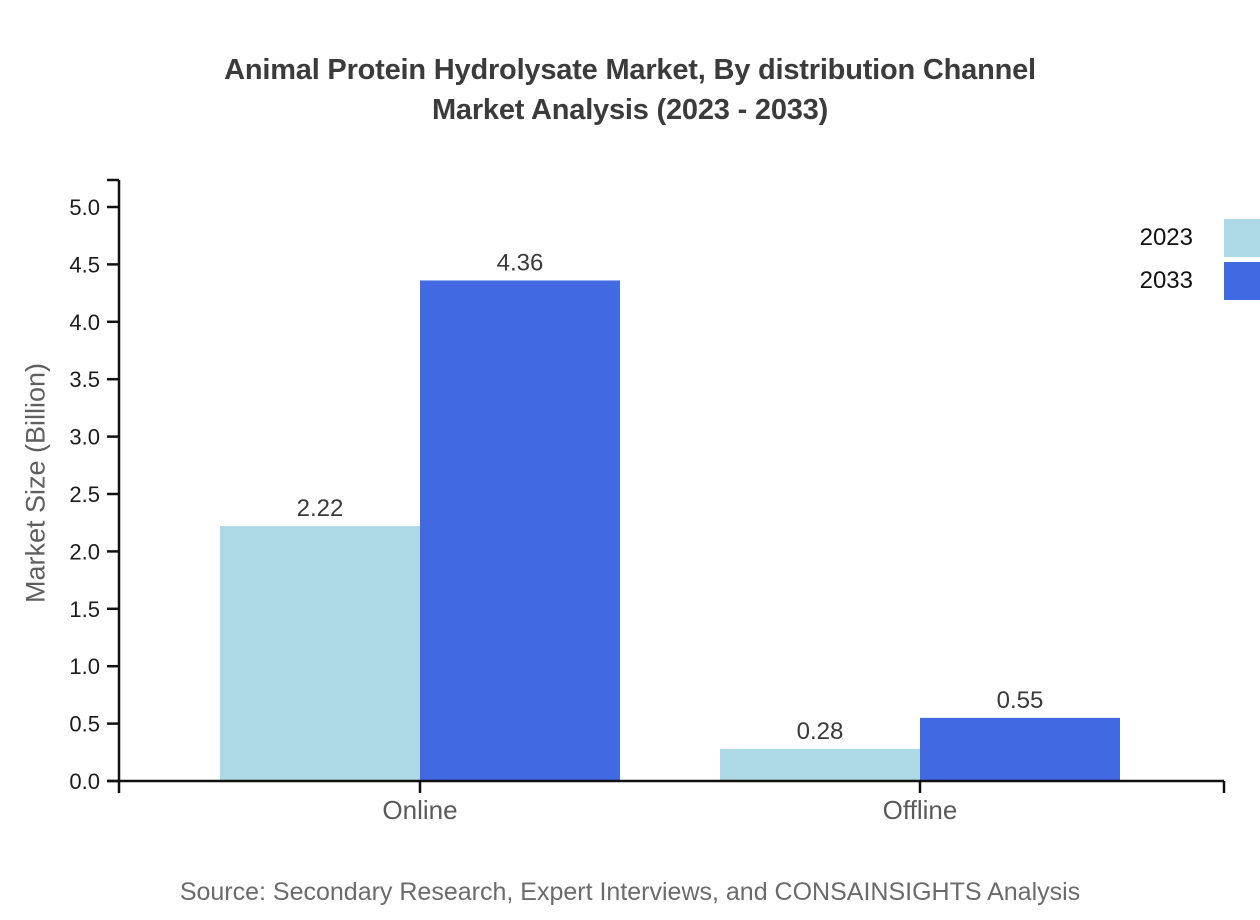 This screenshot has height=920, width=1260. Describe the element at coordinates (84, 666) in the screenshot. I see `y-tick-label: 1.0` at that location.